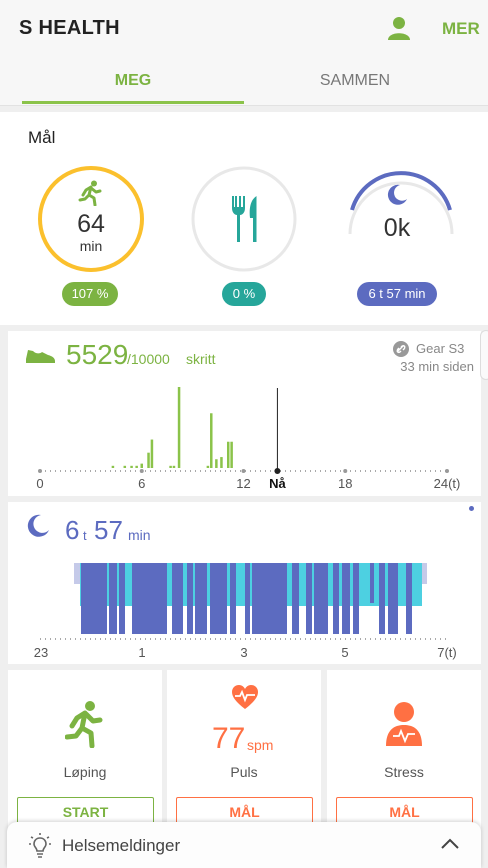 The height and width of the screenshot is (868, 488). What do you see at coordinates (277, 471) in the screenshot?
I see `current-time-dot` at bounding box center [277, 471].